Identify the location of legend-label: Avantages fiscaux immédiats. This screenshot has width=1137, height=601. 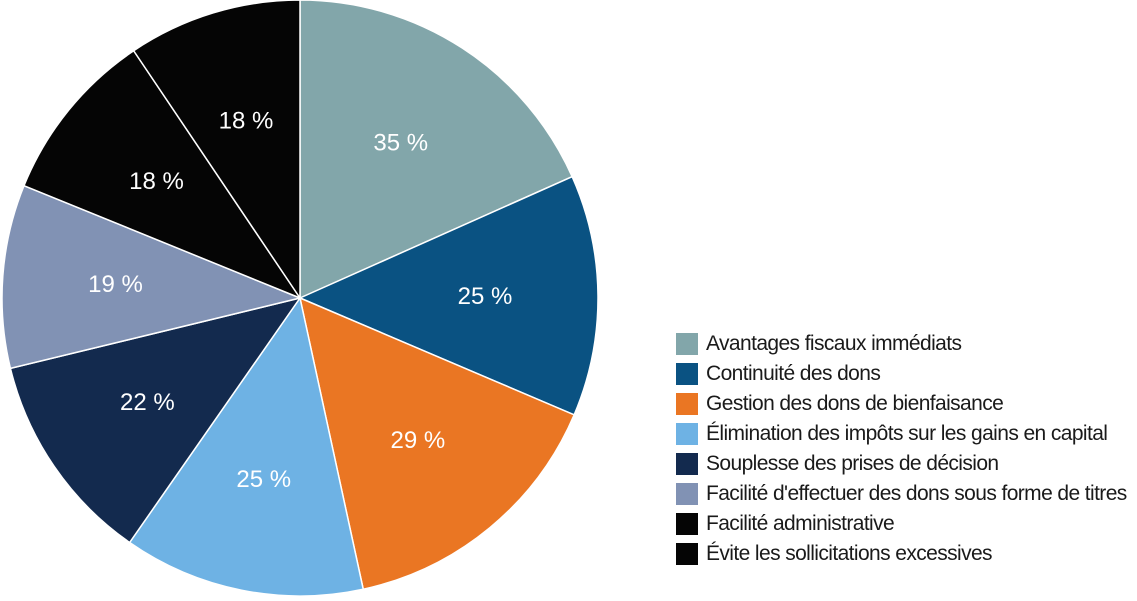
(834, 343).